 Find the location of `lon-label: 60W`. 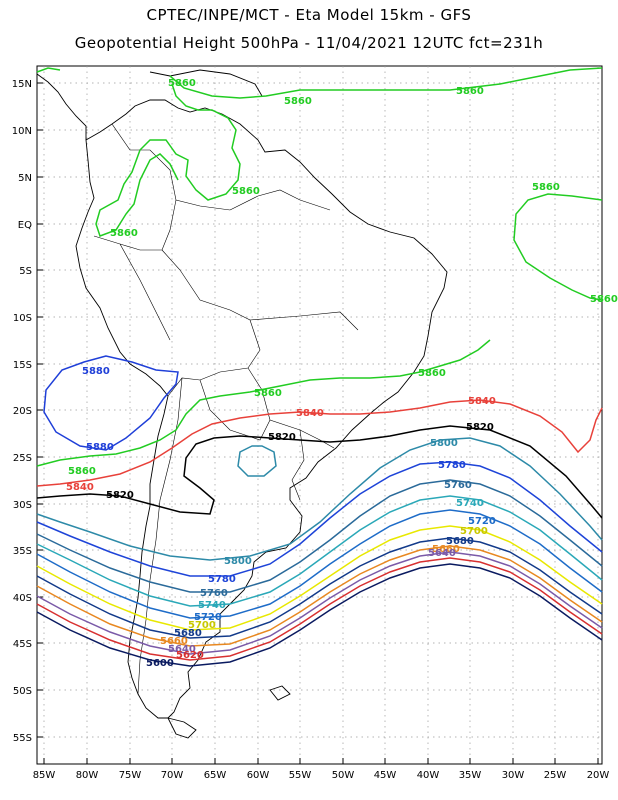

lon-label: 60W is located at coordinates (258, 775).